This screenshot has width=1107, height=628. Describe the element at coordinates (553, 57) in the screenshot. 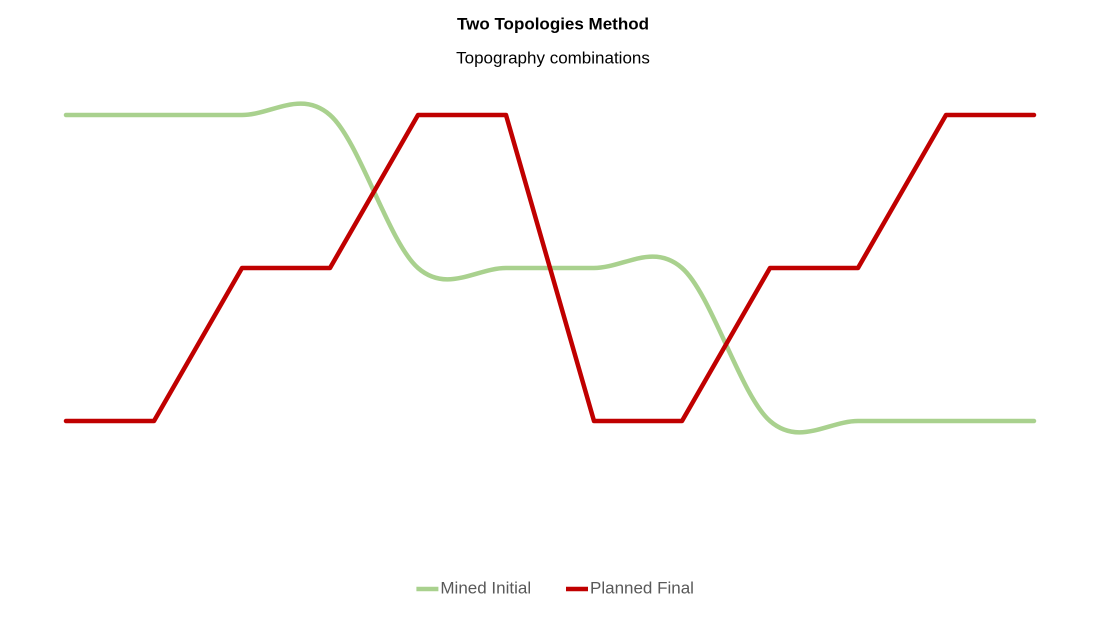

I see `chart-subtitle: Topography combinations` at that location.